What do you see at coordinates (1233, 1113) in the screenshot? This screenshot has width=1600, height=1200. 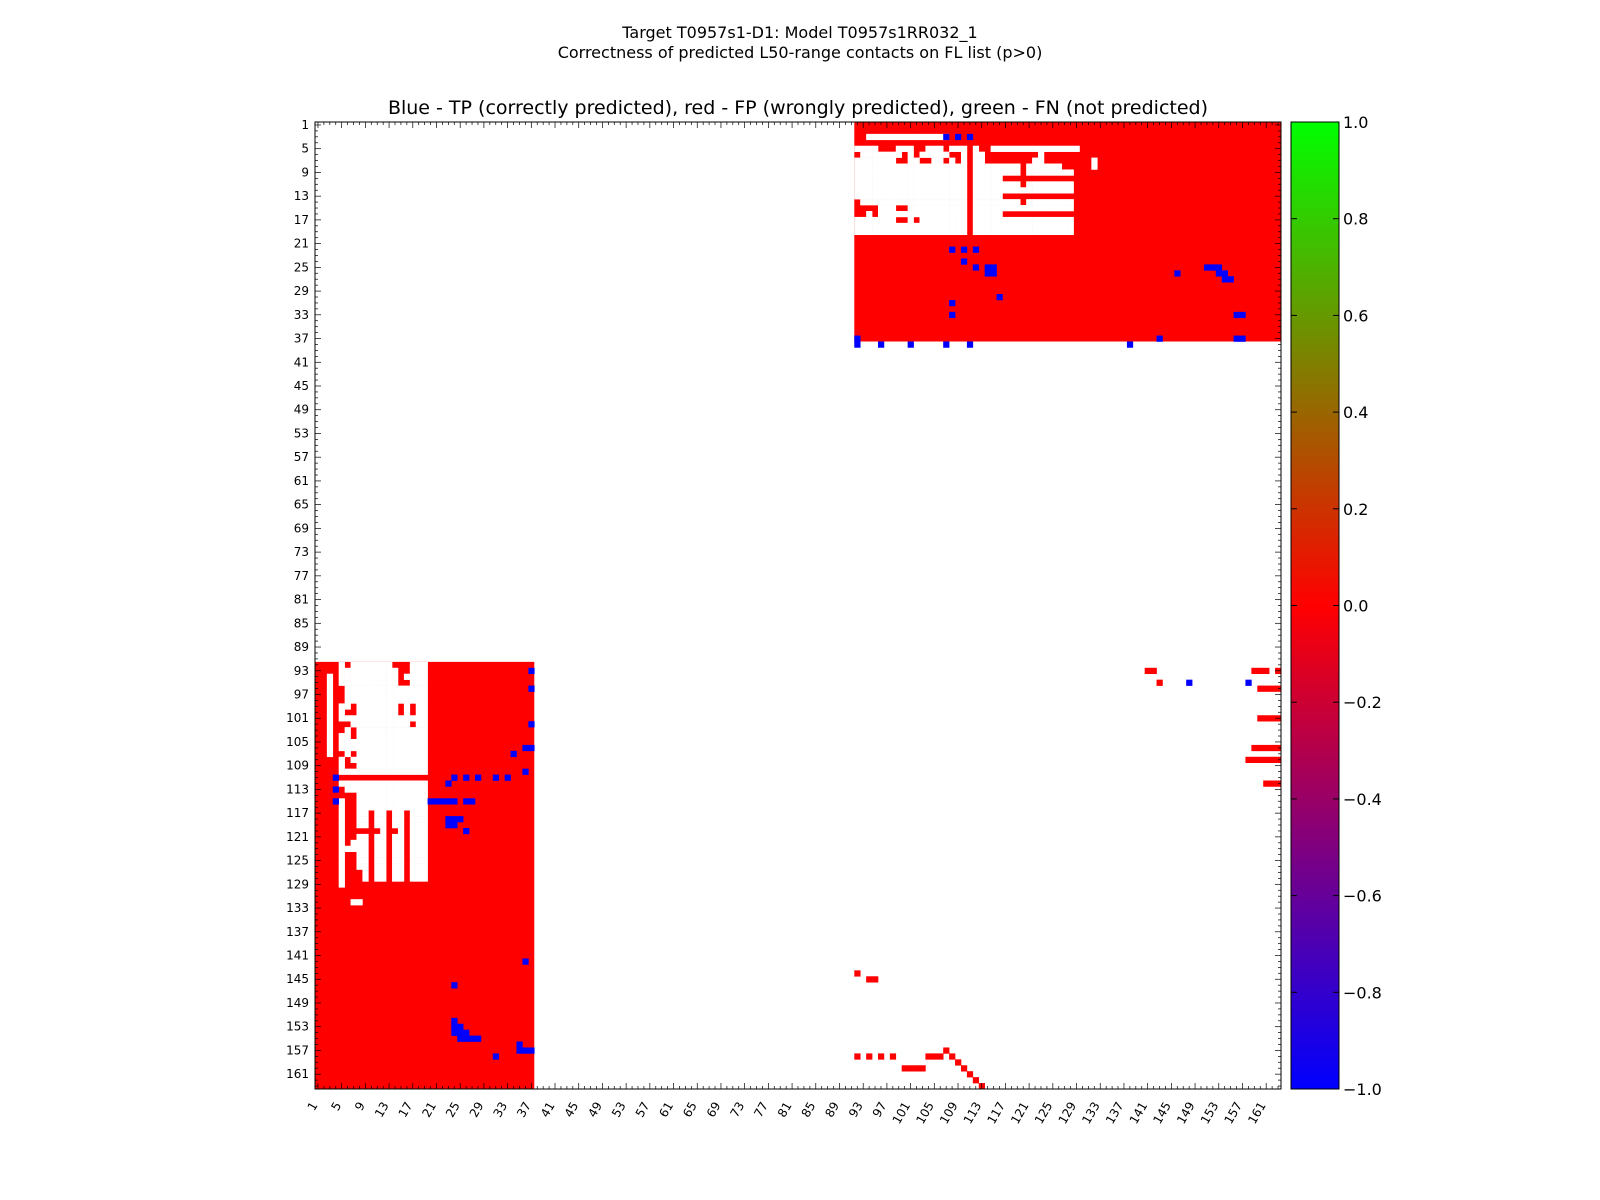 I see `x-tick-label: 157` at bounding box center [1233, 1113].